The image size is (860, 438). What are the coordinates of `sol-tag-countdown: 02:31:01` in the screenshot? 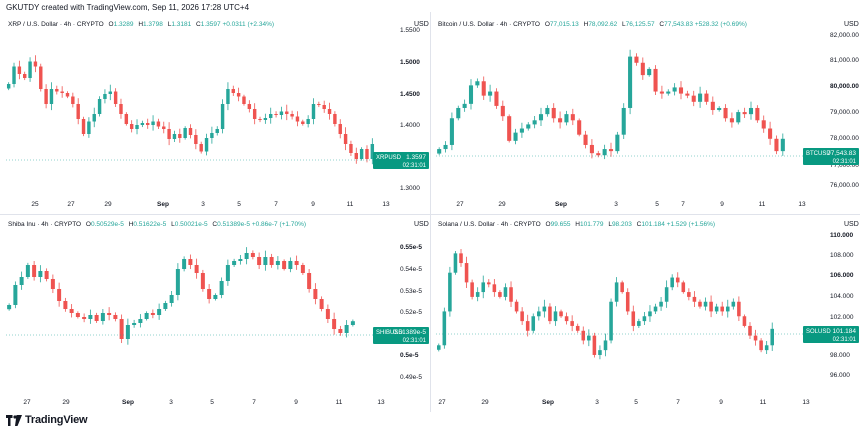 It's located at (845, 340).